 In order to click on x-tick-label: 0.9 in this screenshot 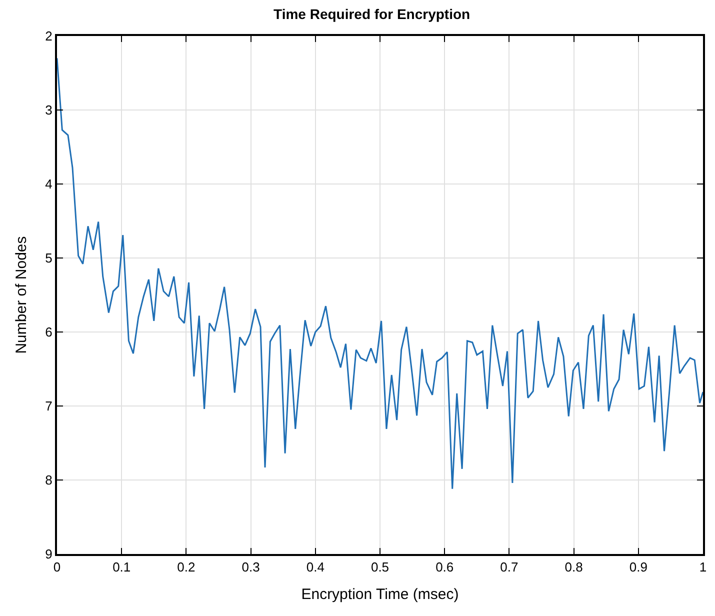, I will do `click(638, 567)`.